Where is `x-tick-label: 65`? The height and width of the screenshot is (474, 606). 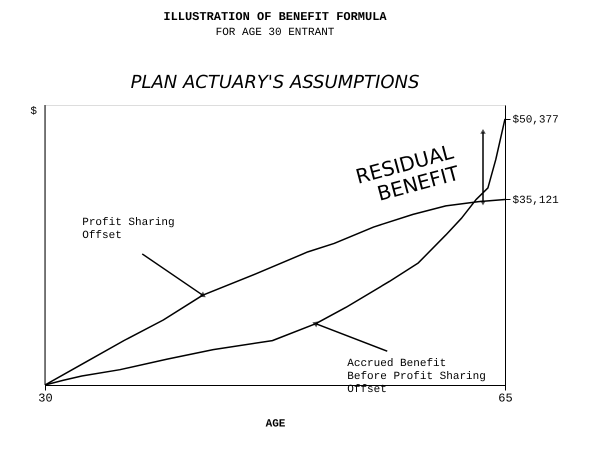 x-tick-label: 65 is located at coordinates (505, 399).